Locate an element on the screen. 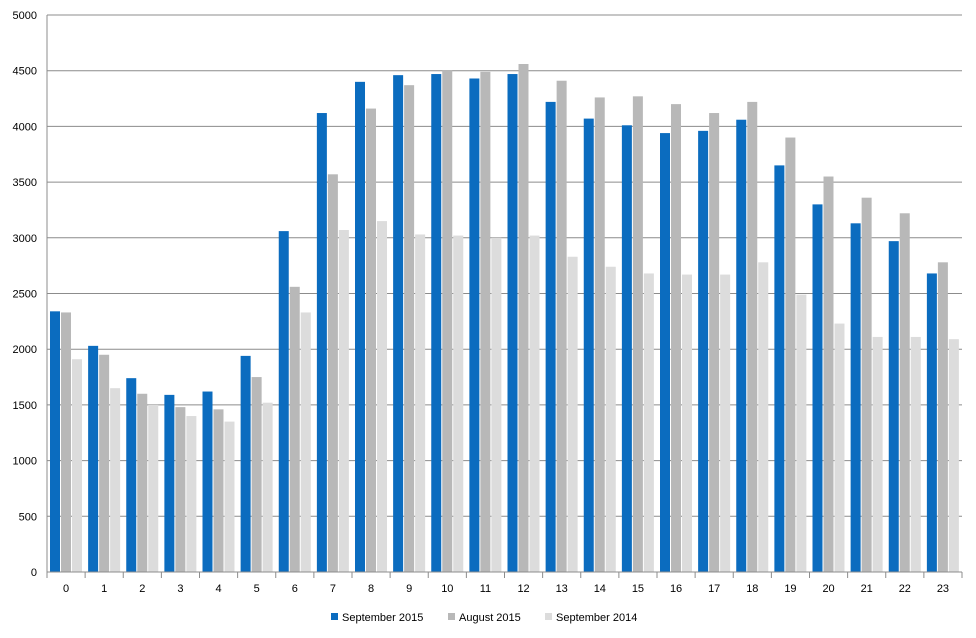  x-tick-label: 21 is located at coordinates (867, 589).